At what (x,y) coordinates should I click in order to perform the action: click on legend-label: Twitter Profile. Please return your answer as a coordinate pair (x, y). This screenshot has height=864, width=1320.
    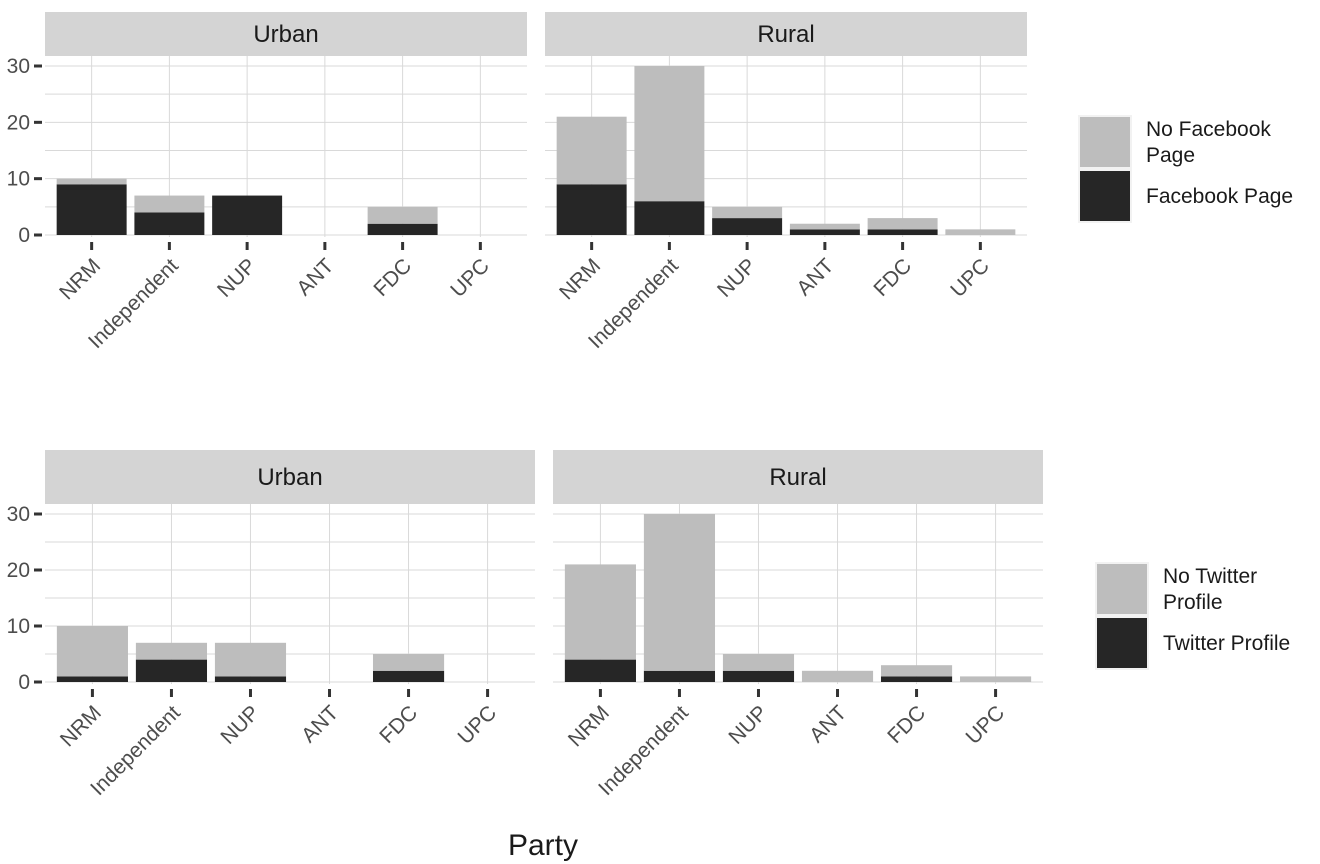
    Looking at the image, I should click on (1226, 643).